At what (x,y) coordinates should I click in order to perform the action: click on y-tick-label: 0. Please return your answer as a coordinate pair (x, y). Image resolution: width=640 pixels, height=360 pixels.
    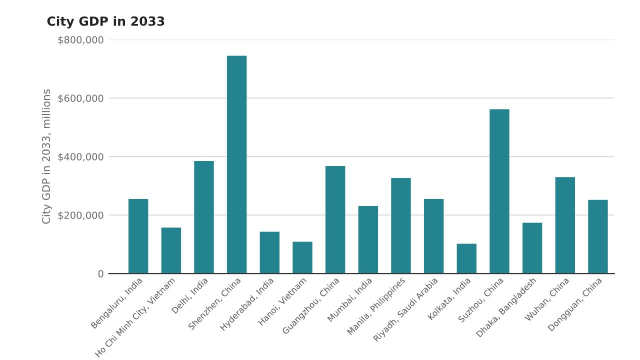
    Looking at the image, I should click on (101, 274).